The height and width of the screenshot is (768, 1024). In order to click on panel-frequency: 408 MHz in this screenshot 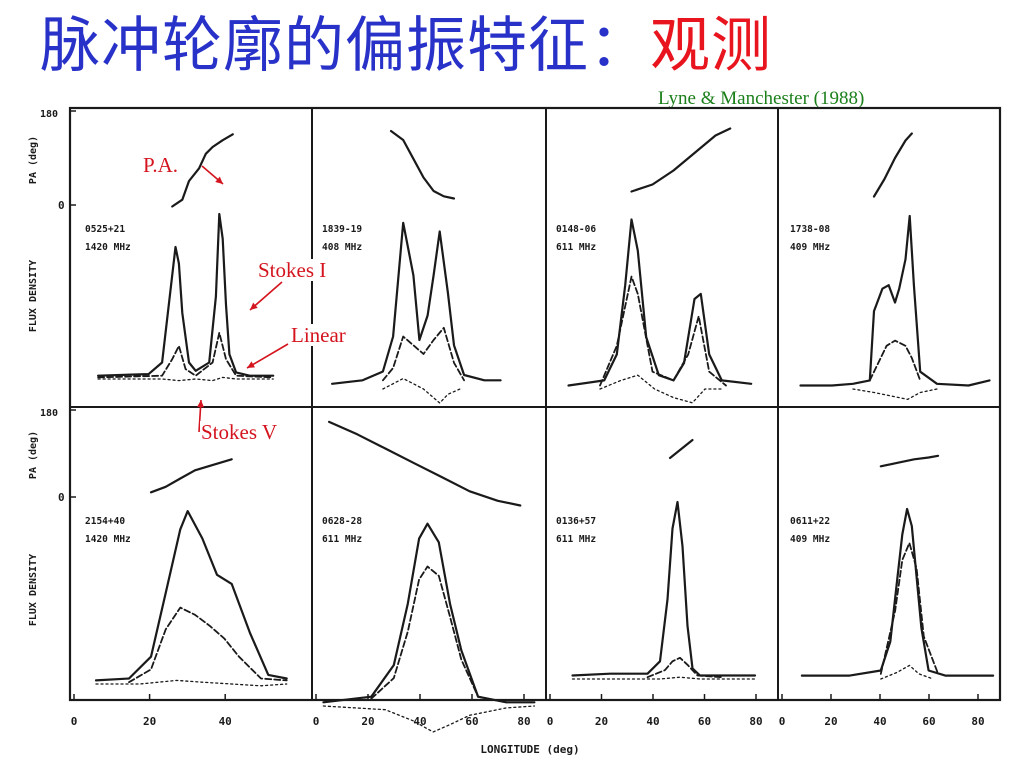, I will do `click(342, 247)`.